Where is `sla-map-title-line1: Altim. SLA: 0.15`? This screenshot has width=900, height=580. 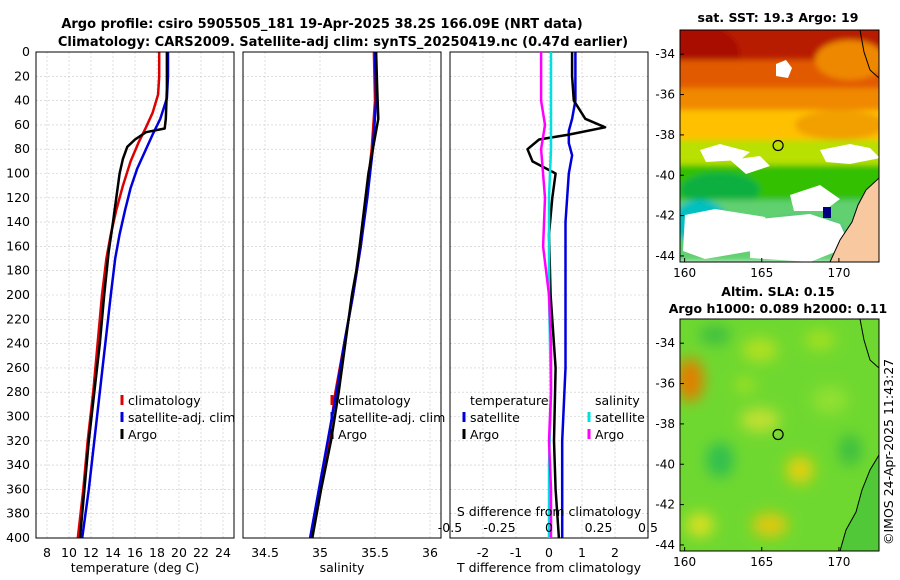
sla-map-title-line1: Altim. SLA: 0.15 is located at coordinates (777, 291).